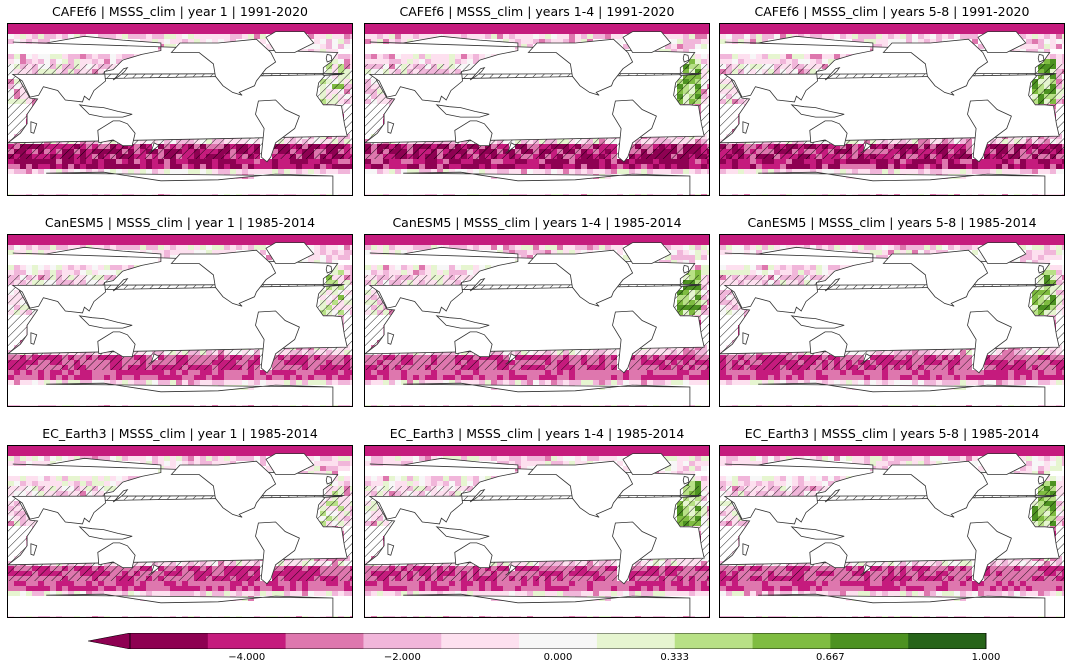 Image resolution: width=1072 pixels, height=670 pixels. I want to click on panel-title: CanESM5 | MSSS_clim | year 1 | 1985-2014, so click(180, 222).